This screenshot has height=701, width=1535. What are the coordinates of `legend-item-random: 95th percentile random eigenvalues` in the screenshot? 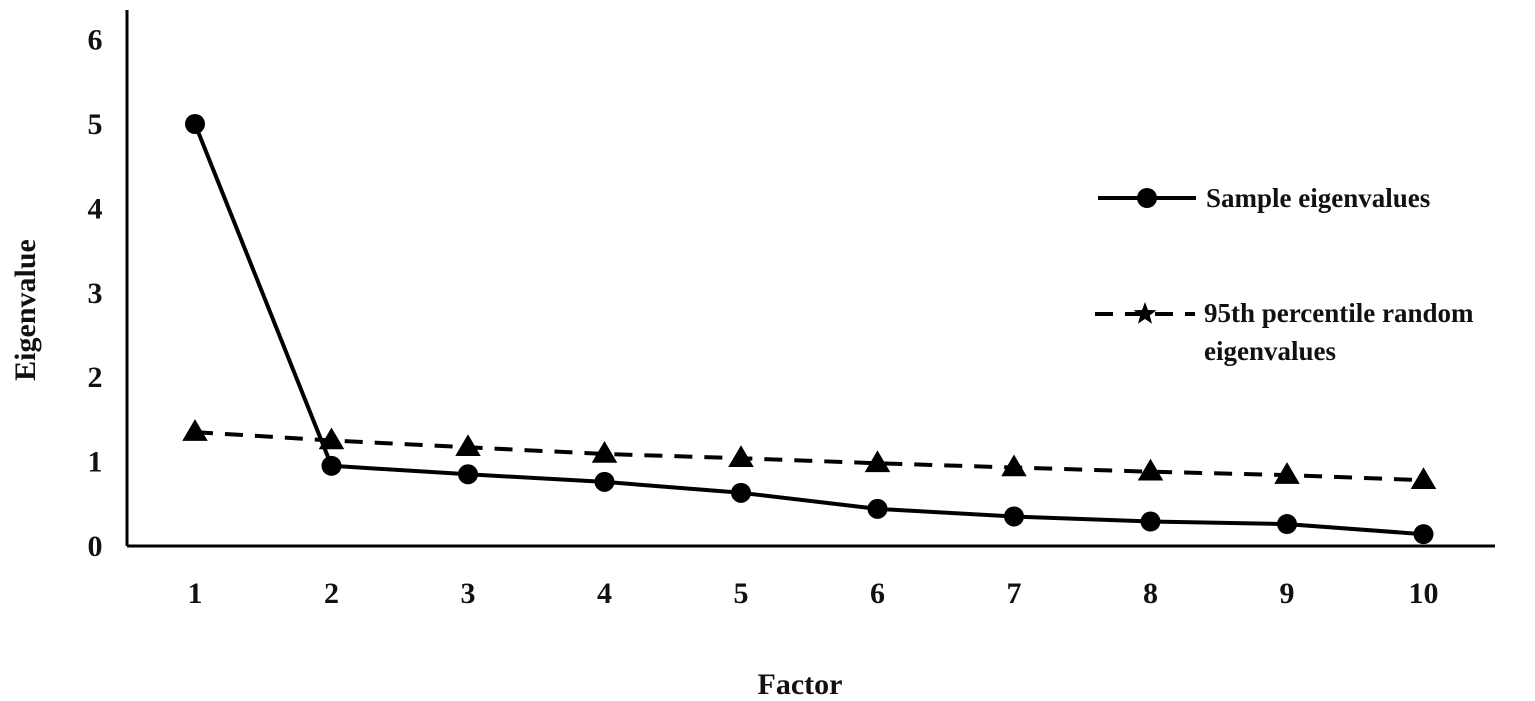 It's located at (1284, 332).